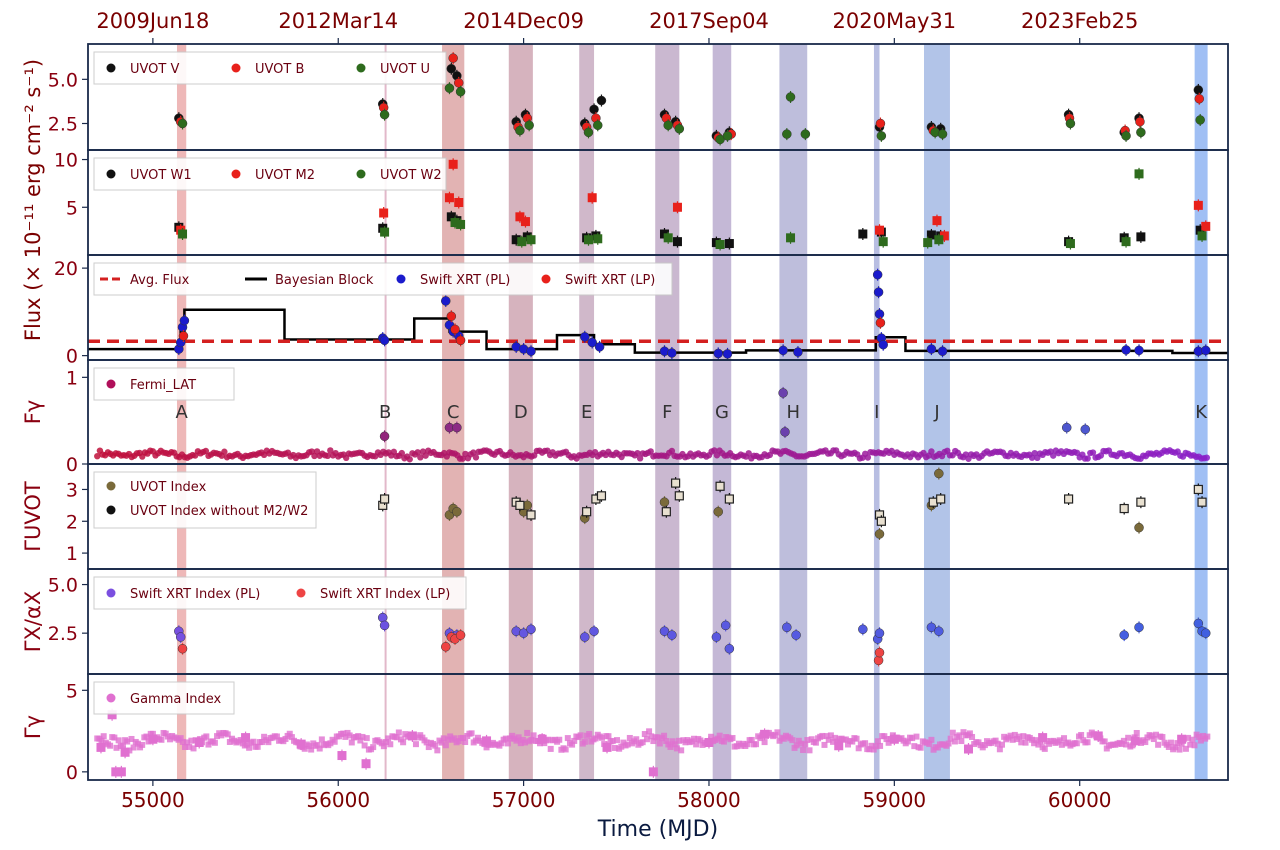  Describe the element at coordinates (405, 69) in the screenshot. I see `legend-label-uvot_optical: UVOT U` at that location.